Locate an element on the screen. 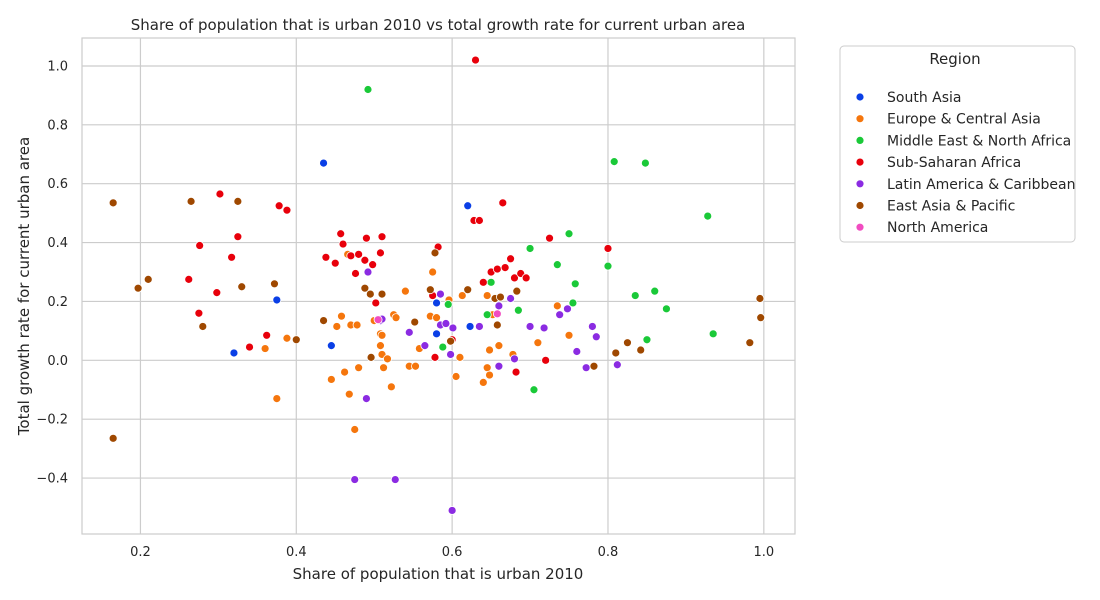 The width and height of the screenshot is (1100, 600). legend-label: Latin America & Caribbean is located at coordinates (981, 185).